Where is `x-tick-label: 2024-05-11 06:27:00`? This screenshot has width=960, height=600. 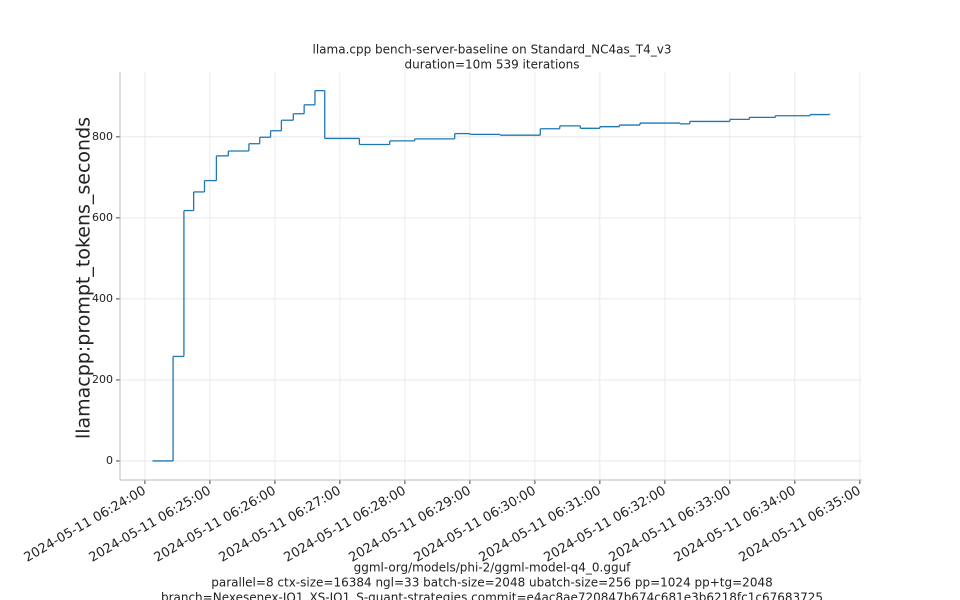 x-tick-label: 2024-05-11 06:27:00 is located at coordinates (280, 525).